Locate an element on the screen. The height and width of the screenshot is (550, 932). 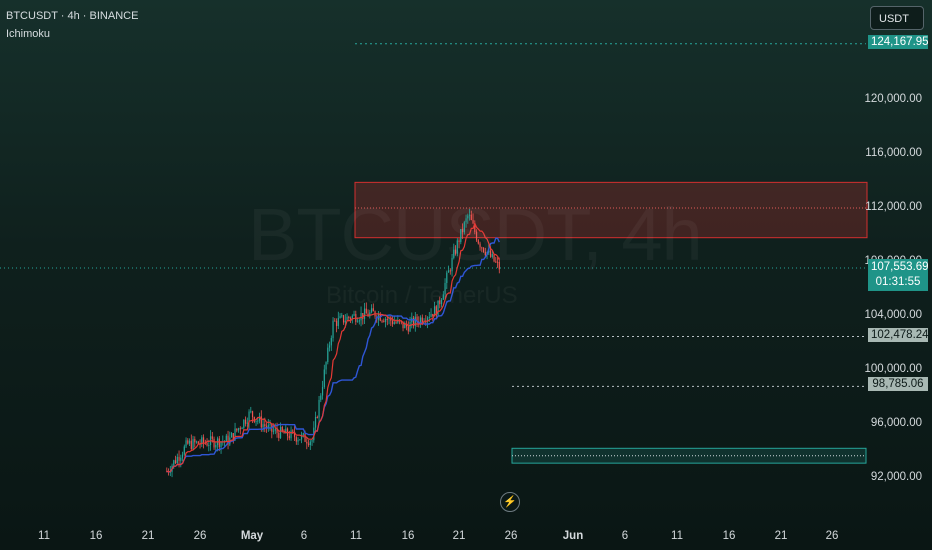
resistance-zone is located at coordinates (611, 210).